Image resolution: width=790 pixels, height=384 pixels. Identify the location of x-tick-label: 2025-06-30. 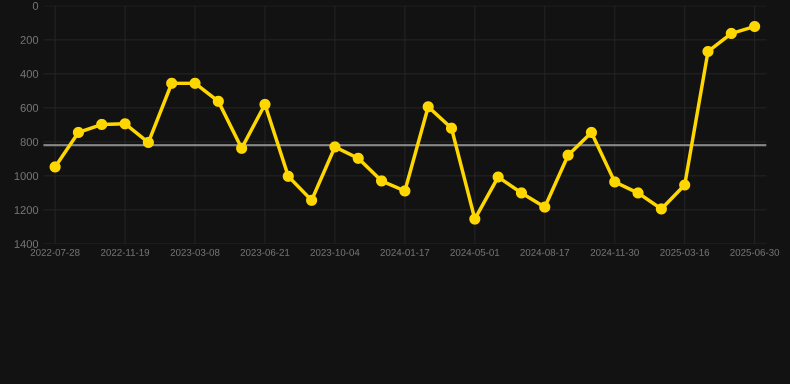
(755, 252).